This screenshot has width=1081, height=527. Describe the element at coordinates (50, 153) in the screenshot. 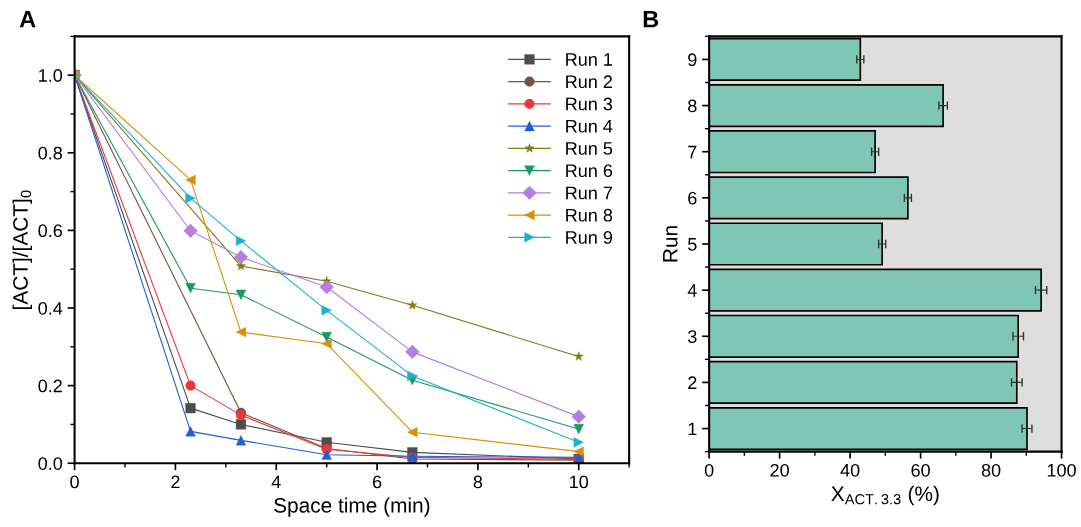

I see `y-tick-label: 0.8` at that location.